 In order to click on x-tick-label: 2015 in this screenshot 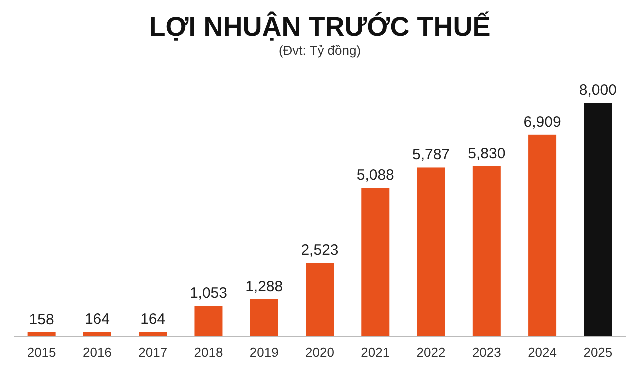, I will do `click(41, 352)`.